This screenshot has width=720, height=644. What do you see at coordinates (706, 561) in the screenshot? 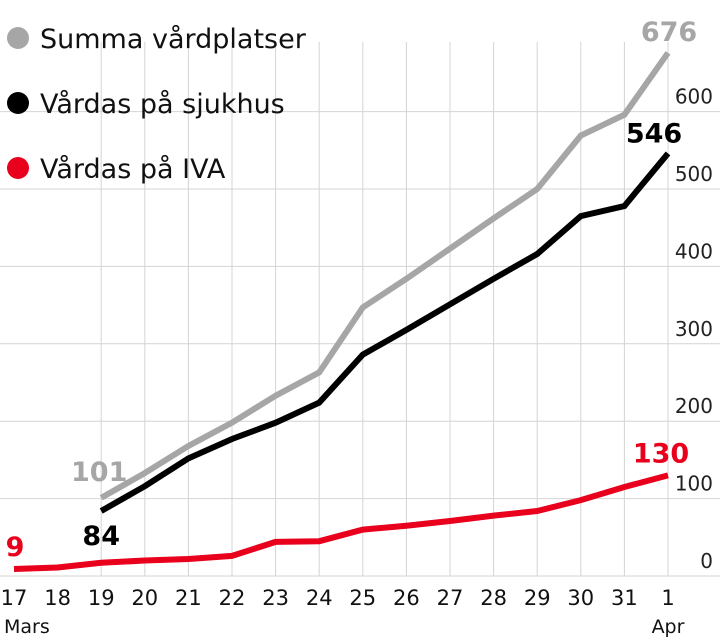
I see `y-tick-label: 0` at bounding box center [706, 561].